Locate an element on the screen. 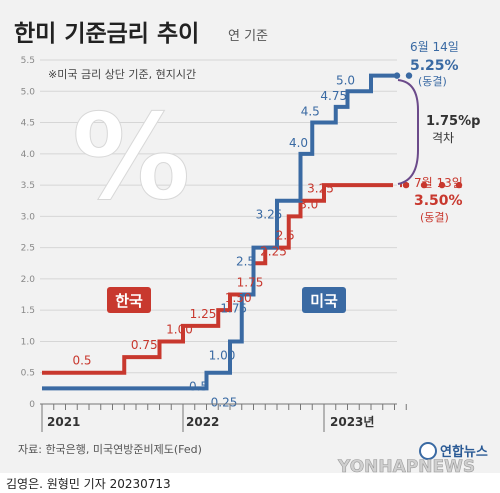 The width and height of the screenshot is (500, 493). legend-us-box is located at coordinates (324, 300).